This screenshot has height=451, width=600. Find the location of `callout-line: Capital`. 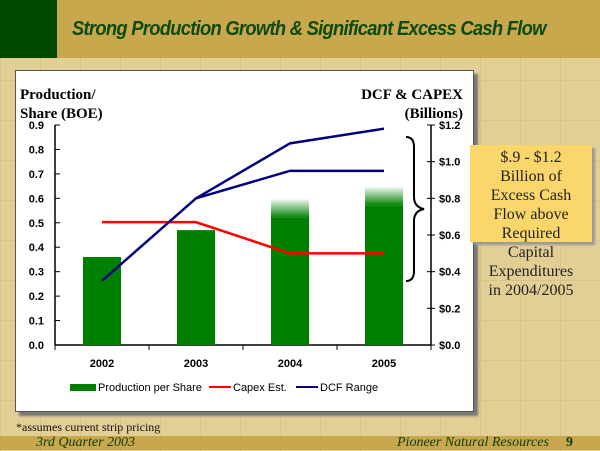

callout-line: Capital is located at coordinates (531, 252).